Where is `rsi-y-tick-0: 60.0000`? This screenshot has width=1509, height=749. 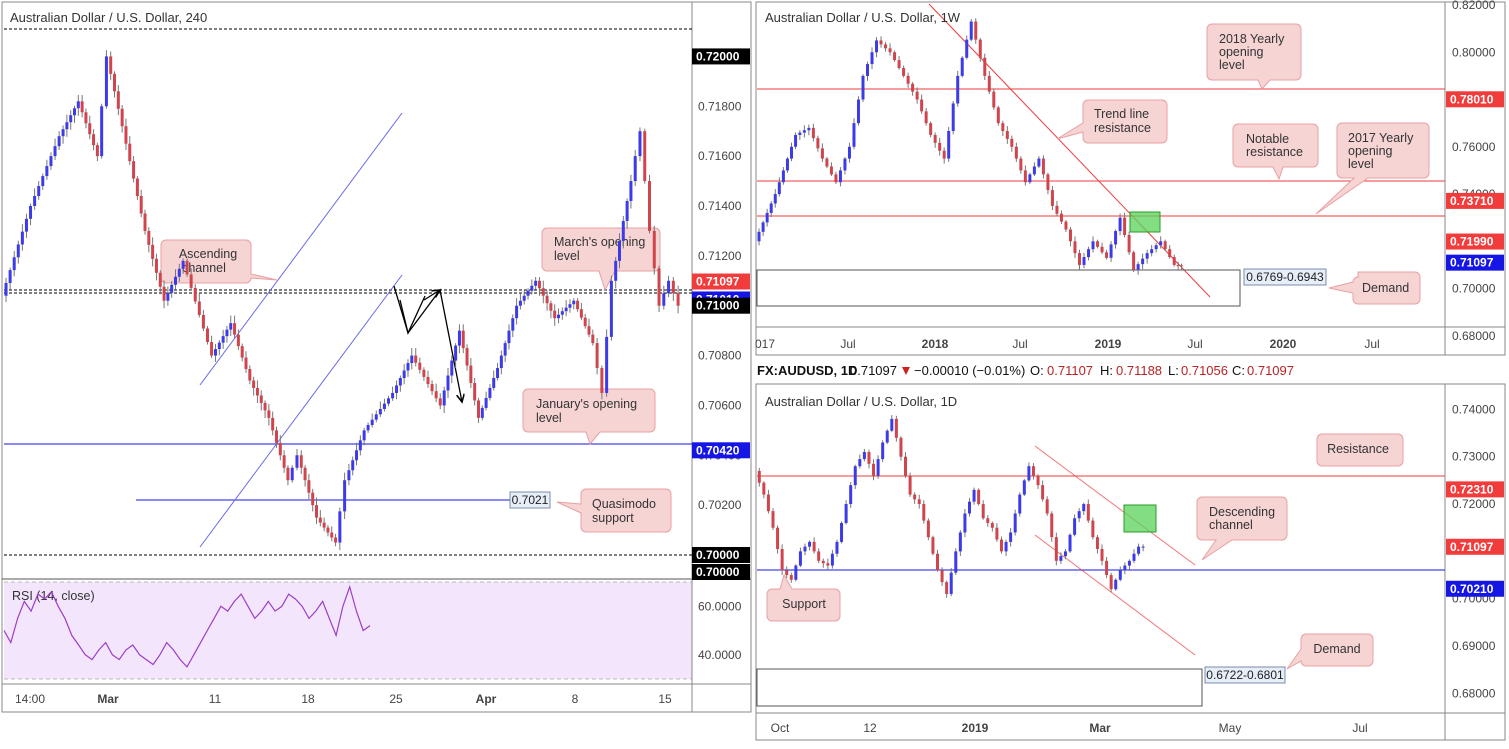
rsi-y-tick-0: 60.0000 is located at coordinates (720, 606).